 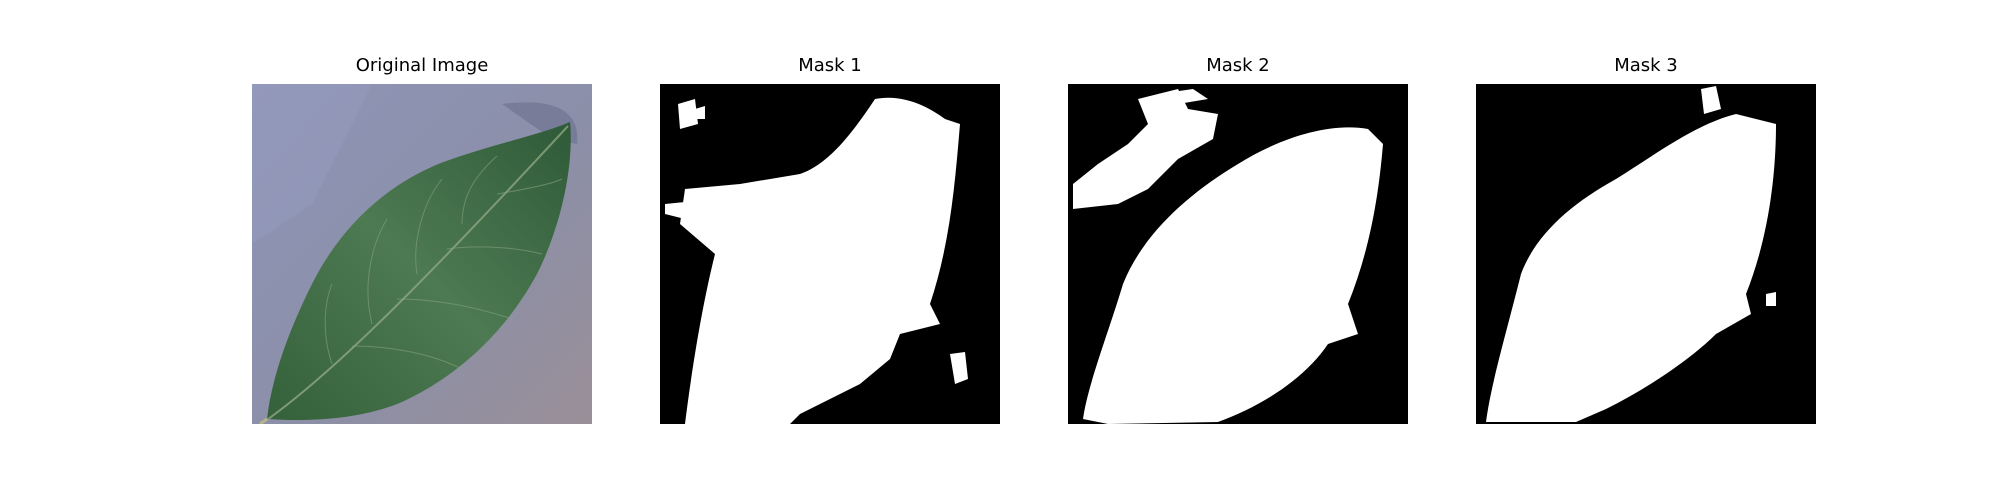 What do you see at coordinates (830, 254) in the screenshot?
I see `mask-1-image` at bounding box center [830, 254].